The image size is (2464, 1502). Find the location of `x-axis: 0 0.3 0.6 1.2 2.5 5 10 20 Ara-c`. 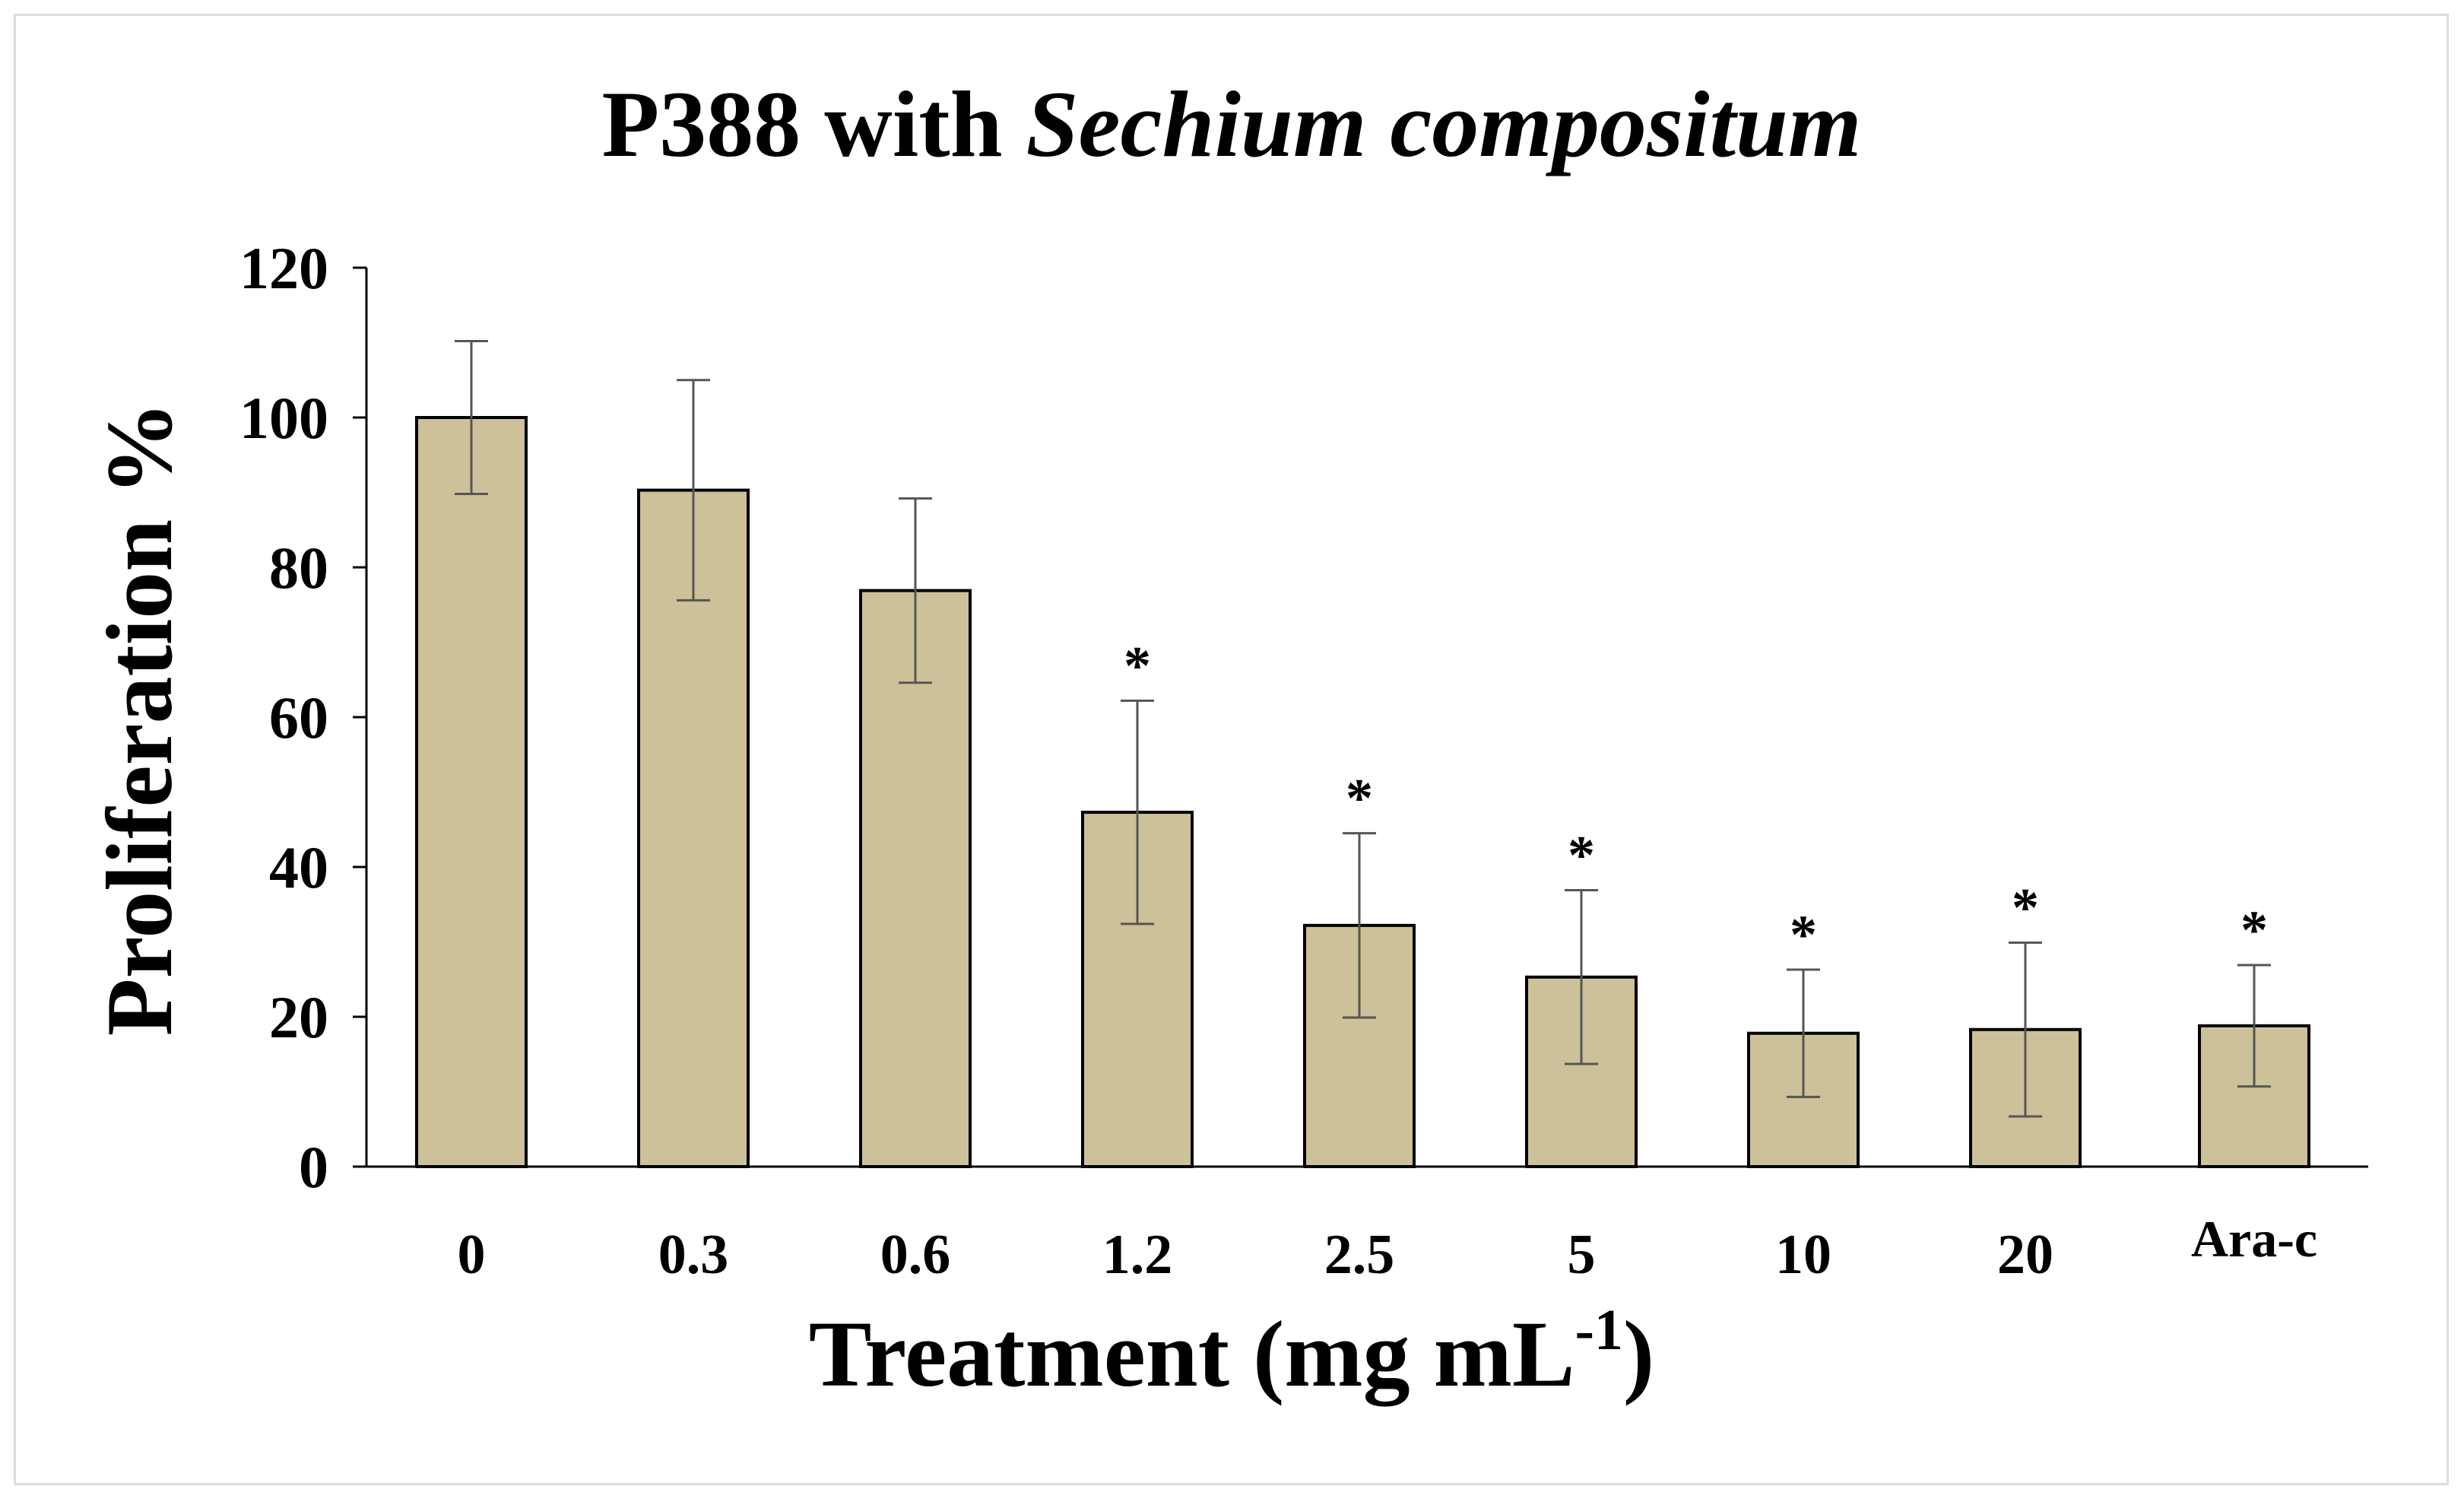

x-axis: 0 0.3 0.6 1.2 2.5 5 10 20 Ara-c is located at coordinates (1367, 1225).